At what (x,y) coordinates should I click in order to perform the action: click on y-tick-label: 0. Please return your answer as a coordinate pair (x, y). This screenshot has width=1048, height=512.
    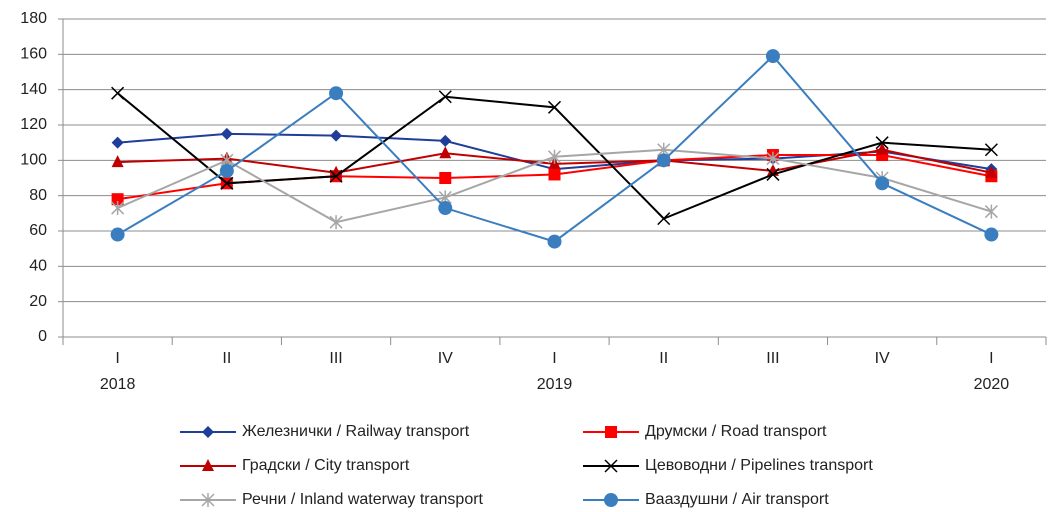
    Looking at the image, I should click on (42, 336).